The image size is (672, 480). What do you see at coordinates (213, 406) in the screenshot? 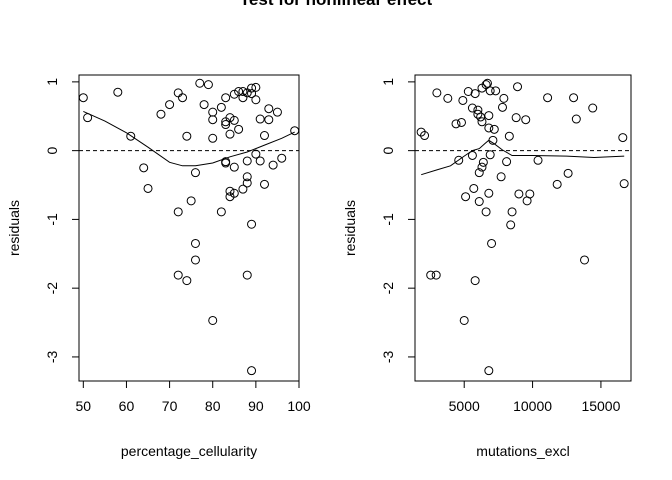
I see `x-tick-label: 80` at bounding box center [213, 406].